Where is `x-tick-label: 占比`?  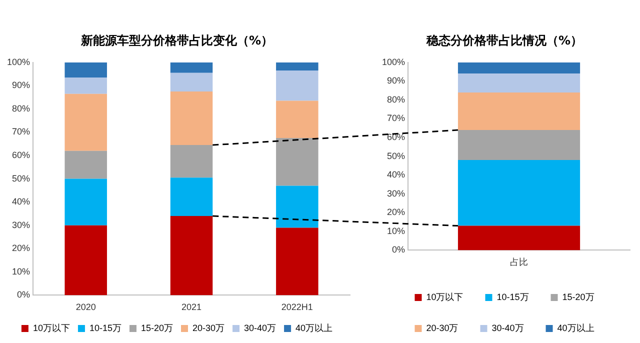
x-tick-label: 占比 is located at coordinates (519, 262).